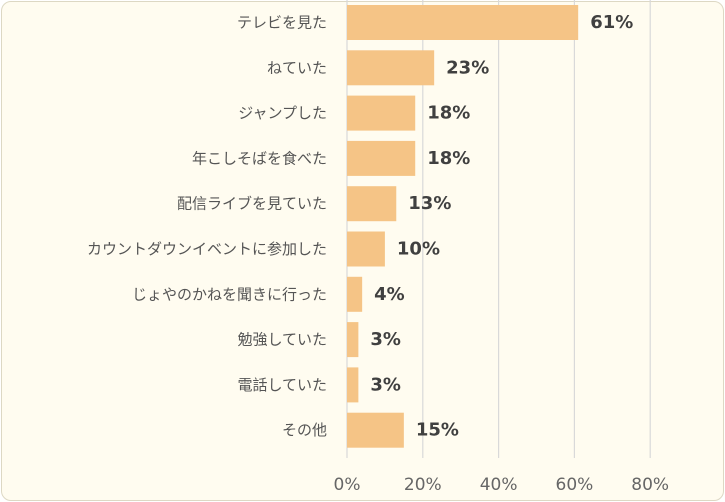 Image resolution: width=725 pixels, height=502 pixels. What do you see at coordinates (282, 385) in the screenshot?
I see `category-label: 電話していた` at bounding box center [282, 385].